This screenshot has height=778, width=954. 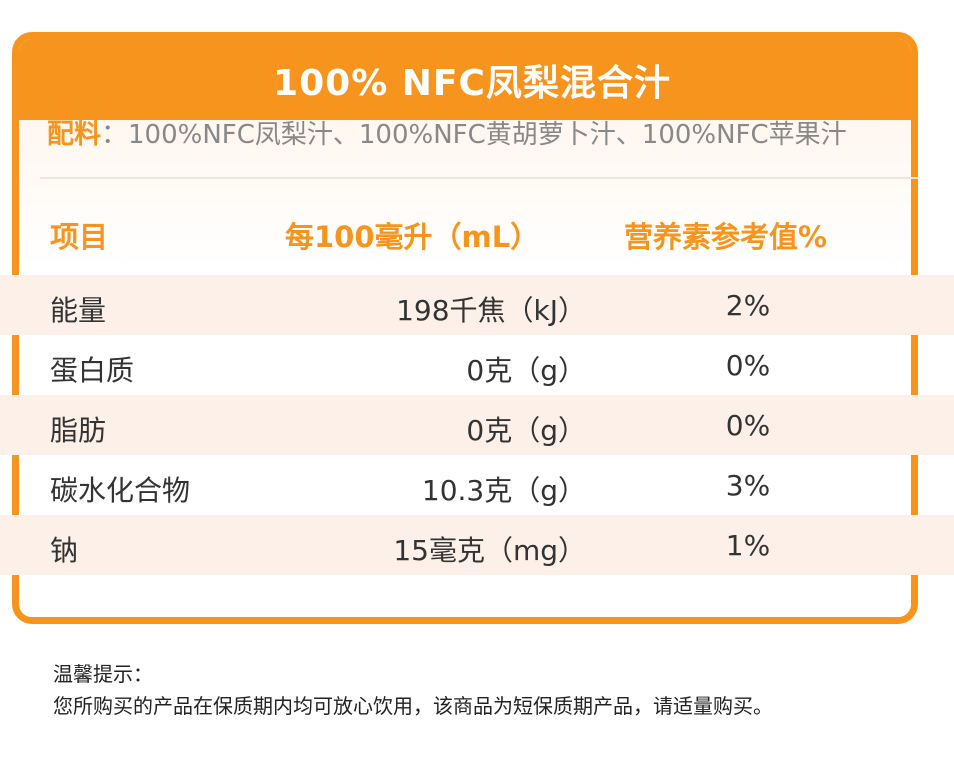 What do you see at coordinates (74, 134) in the screenshot?
I see `ingredients-label: 配料` at bounding box center [74, 134].